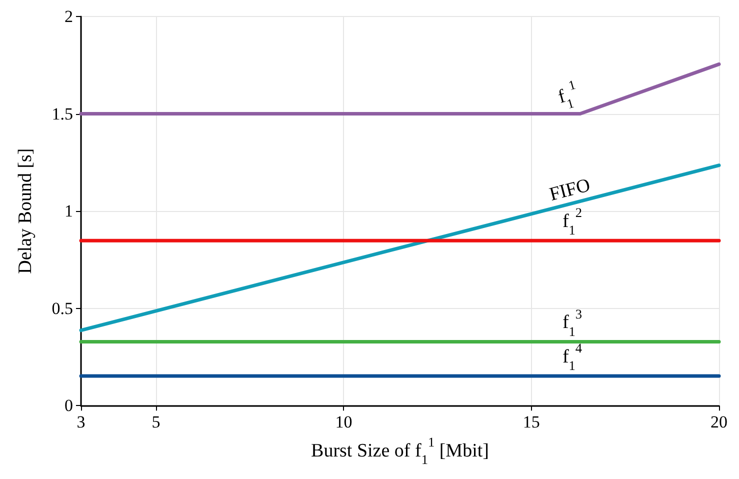 The height and width of the screenshot is (479, 739). Describe the element at coordinates (62, 308) in the screenshot. I see `y-tick-label: 0.5` at that location.